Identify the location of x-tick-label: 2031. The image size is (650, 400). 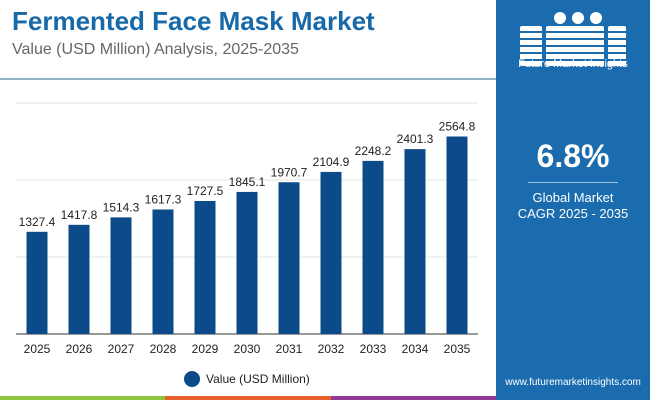
(289, 349).